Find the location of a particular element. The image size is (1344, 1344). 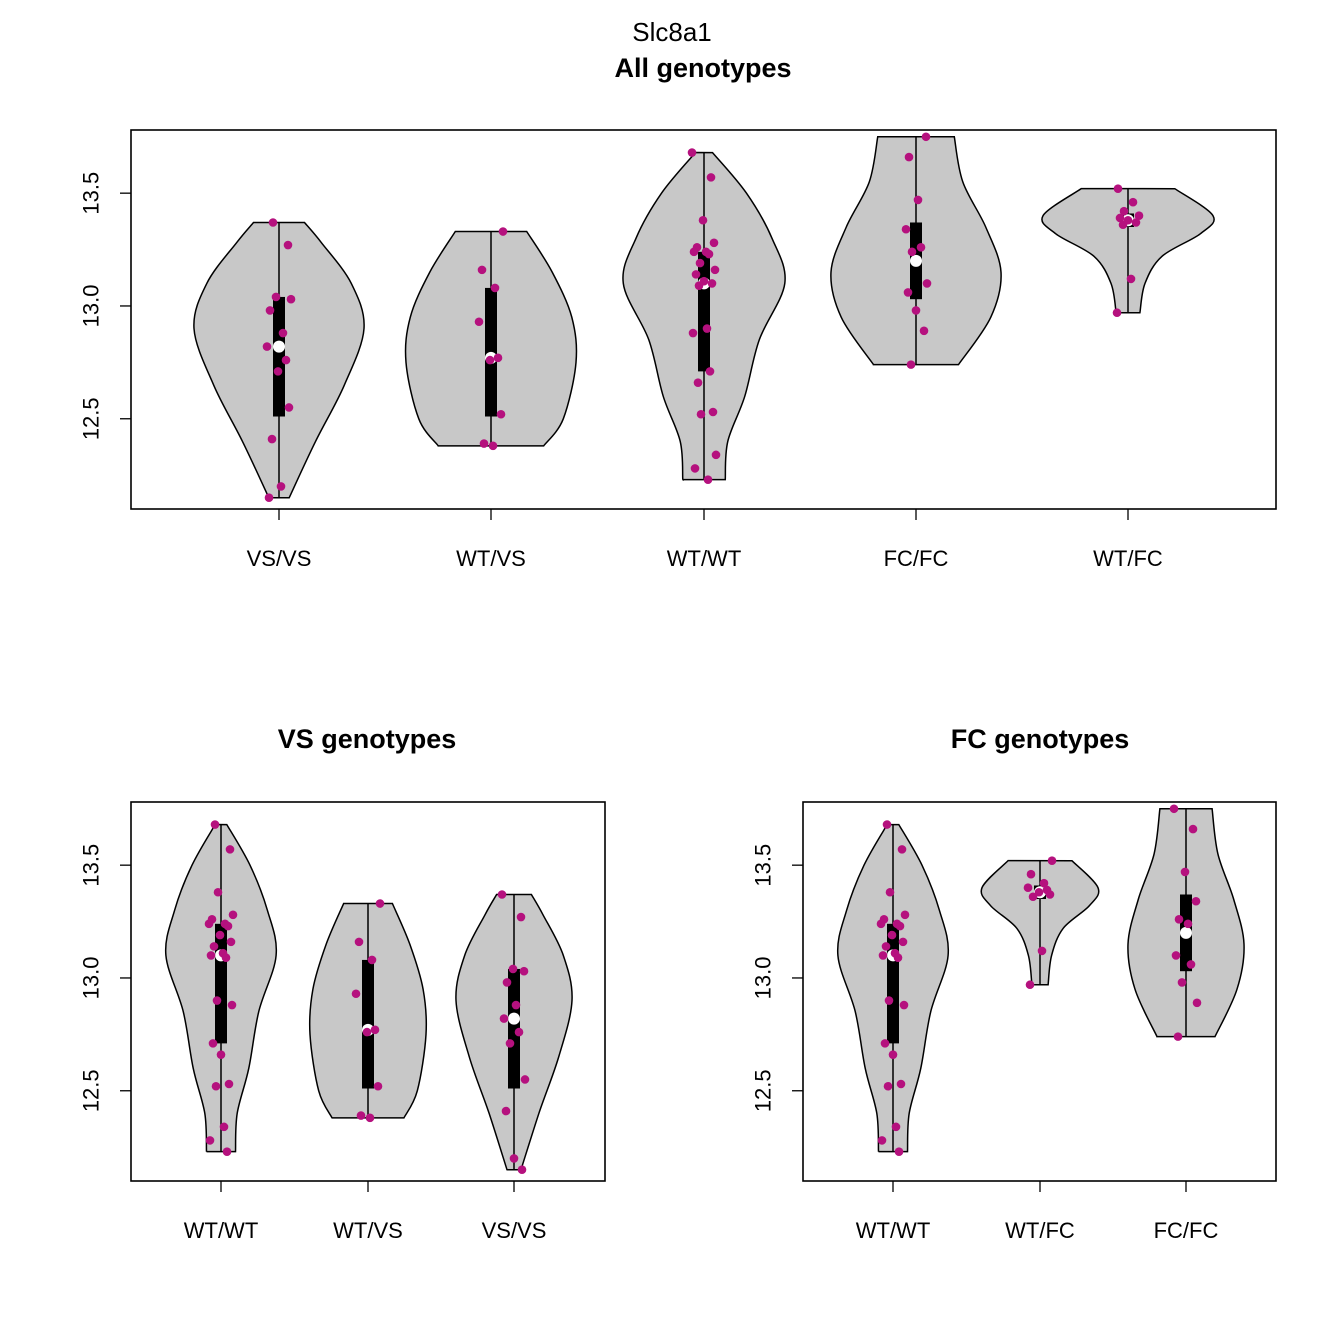

iqr-box-vs-vs is located at coordinates (514, 1028).